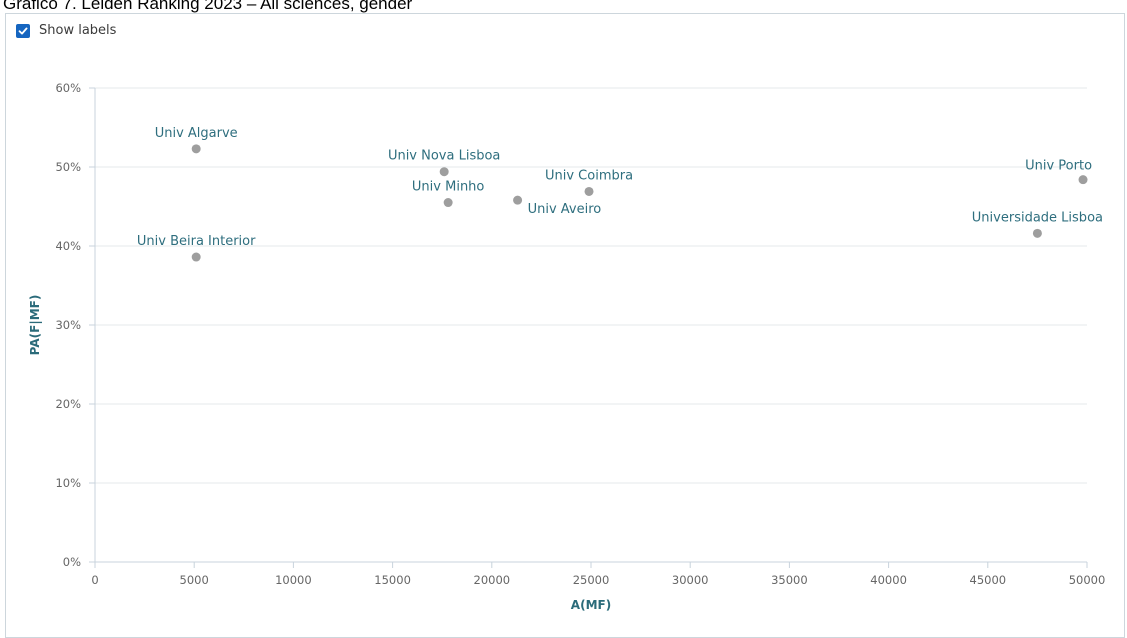 This screenshot has height=638, width=1127. What do you see at coordinates (1037, 217) in the screenshot?
I see `point-label: Universidade Lisboa` at bounding box center [1037, 217].